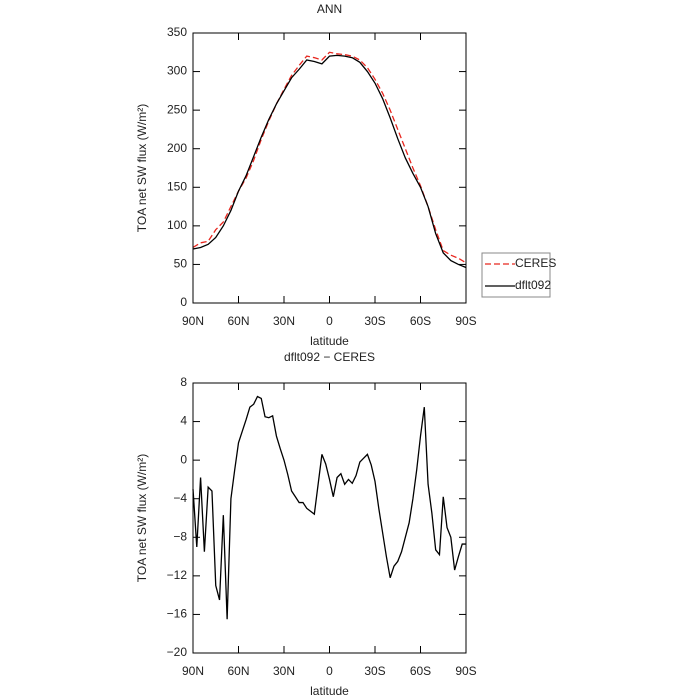 The width and height of the screenshot is (700, 700). What do you see at coordinates (177, 652) in the screenshot?
I see `y-tick-label: −20` at bounding box center [177, 652].